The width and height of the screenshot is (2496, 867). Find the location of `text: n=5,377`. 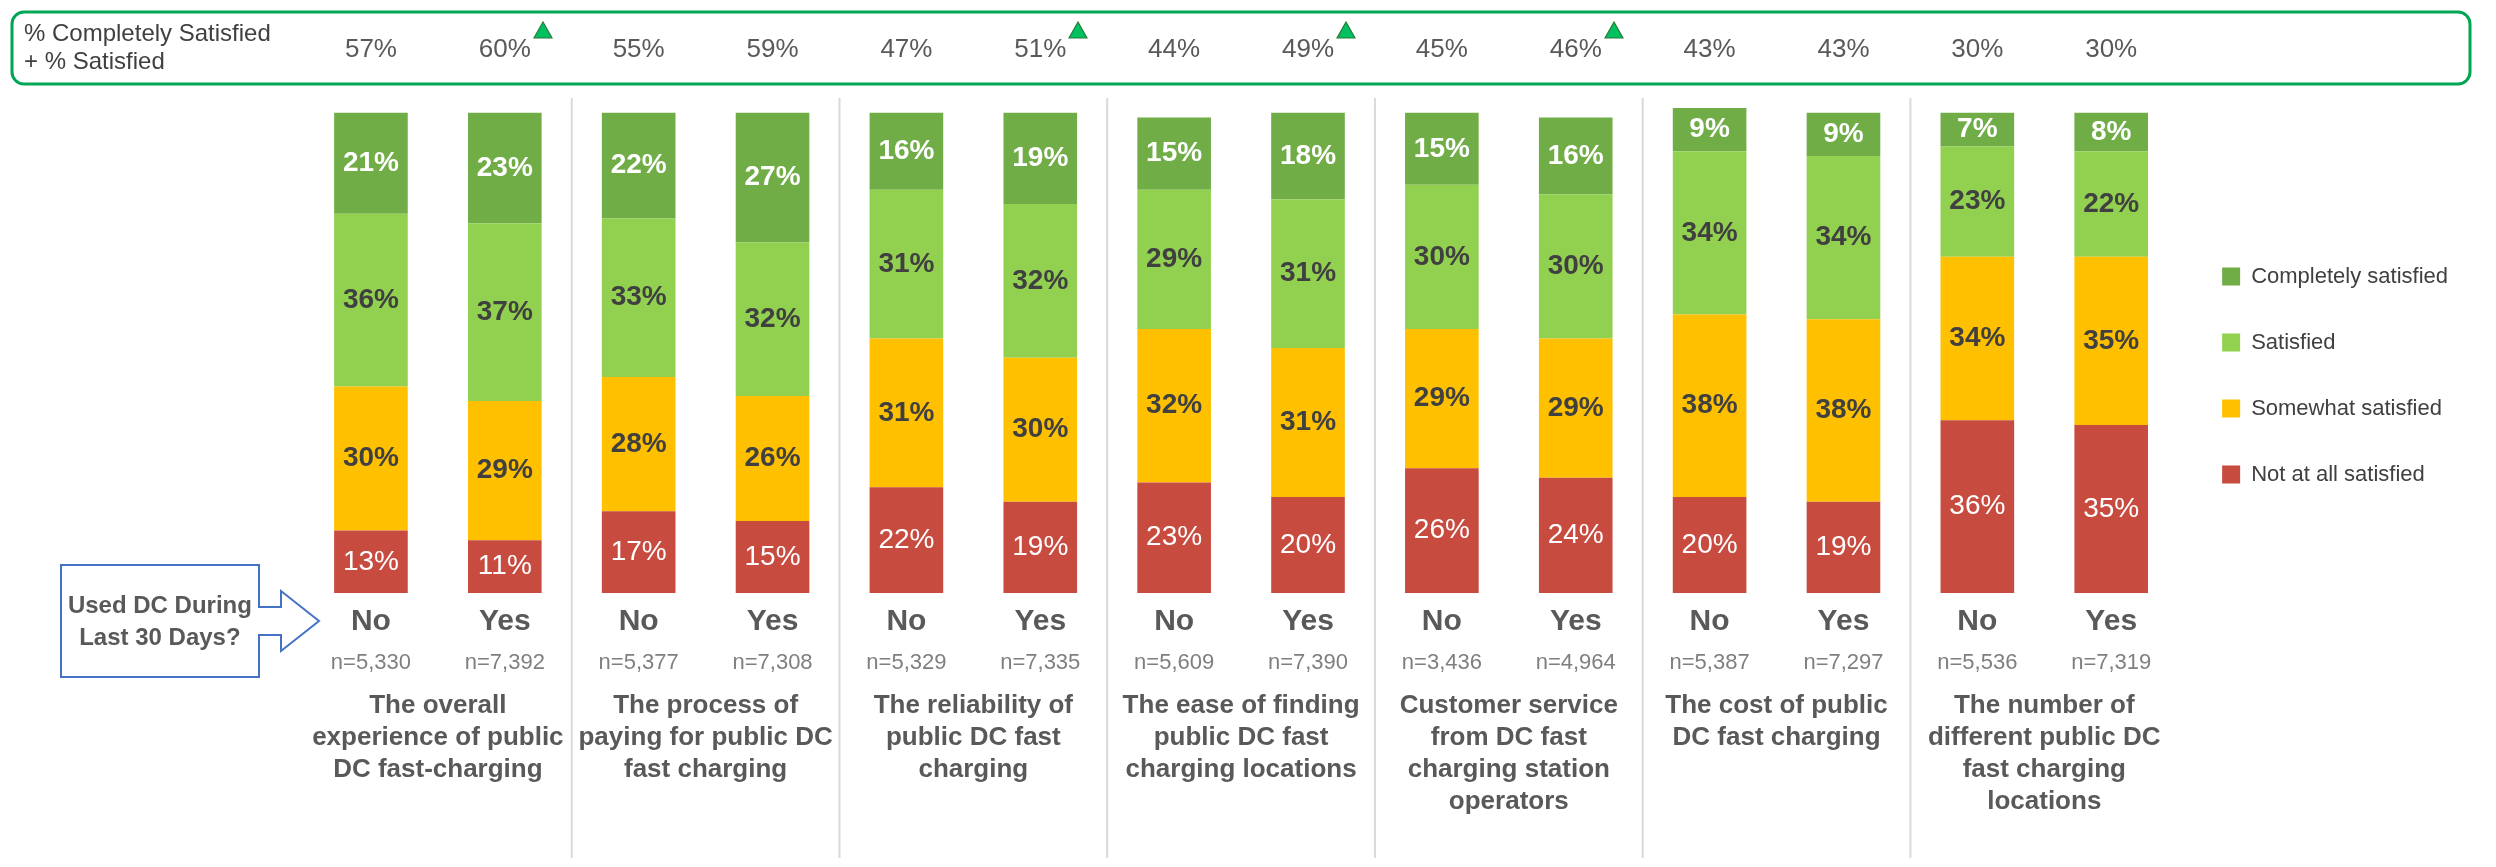

text: n=5,377 is located at coordinates (638, 662).